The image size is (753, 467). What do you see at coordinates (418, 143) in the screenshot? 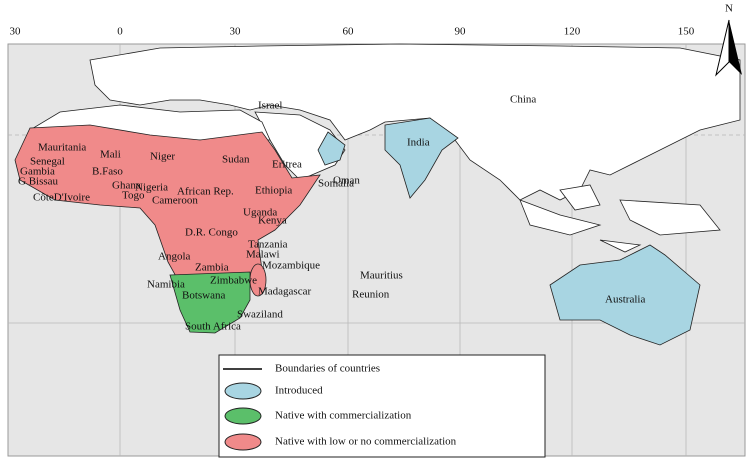
I see `country-label: India` at bounding box center [418, 143].